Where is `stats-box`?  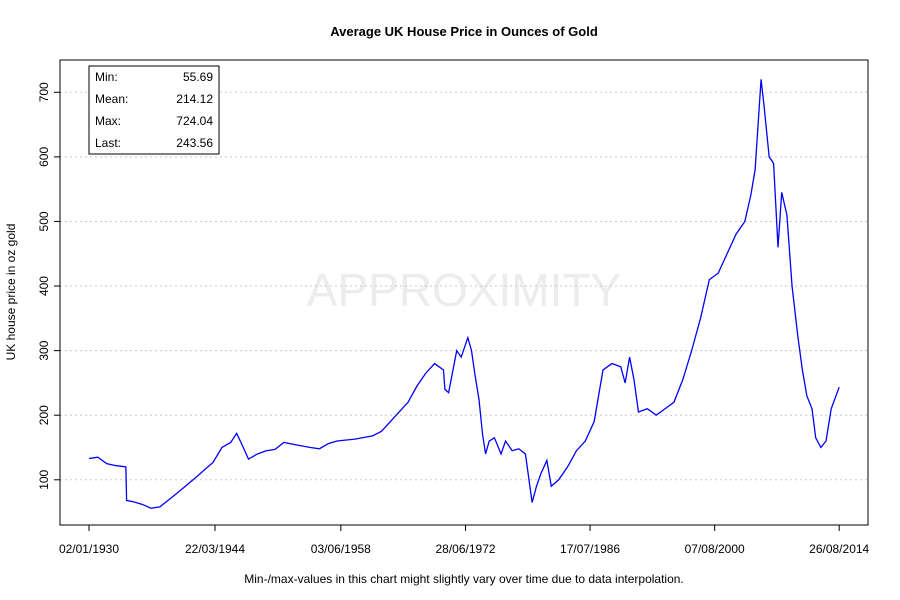
stats-box is located at coordinates (154, 110).